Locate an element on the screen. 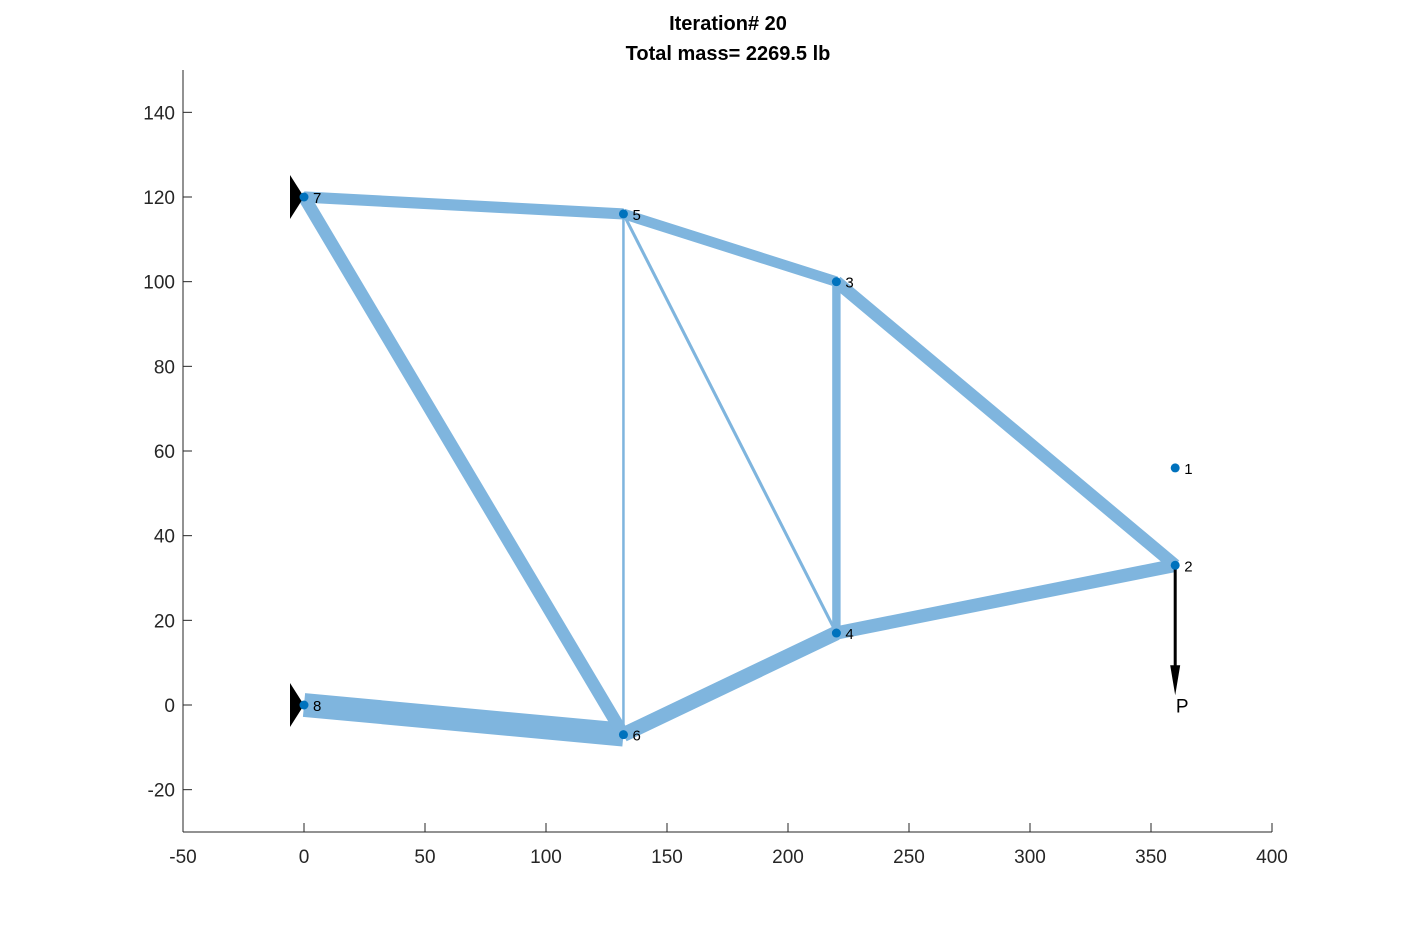 The width and height of the screenshot is (1406, 938). load-label: P is located at coordinates (1182, 706).